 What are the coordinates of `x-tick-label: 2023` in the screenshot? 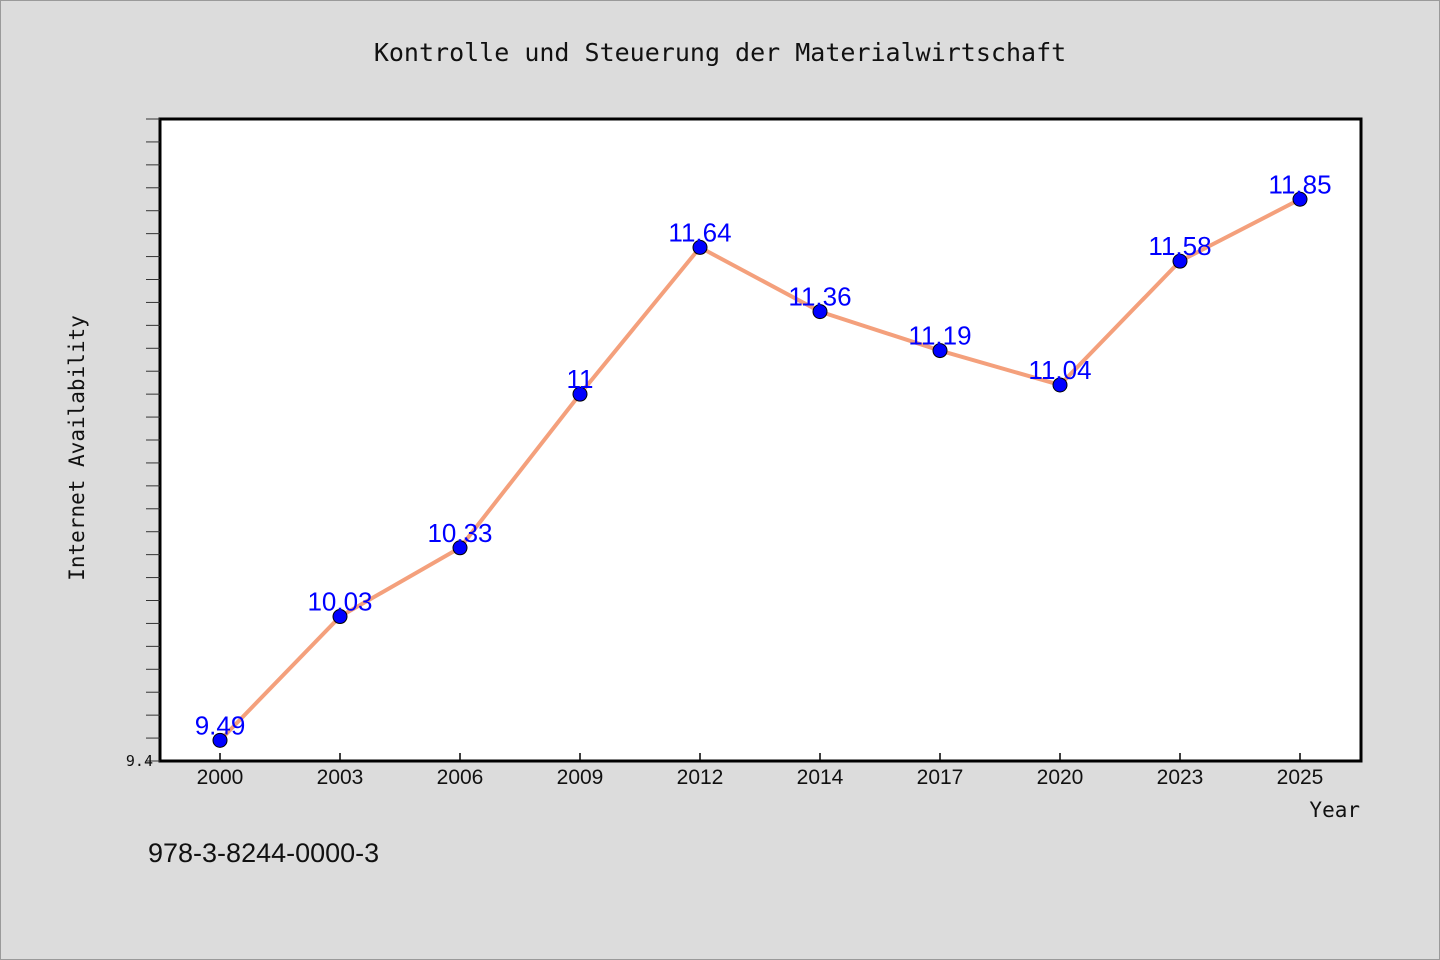 It's located at (1180, 777).